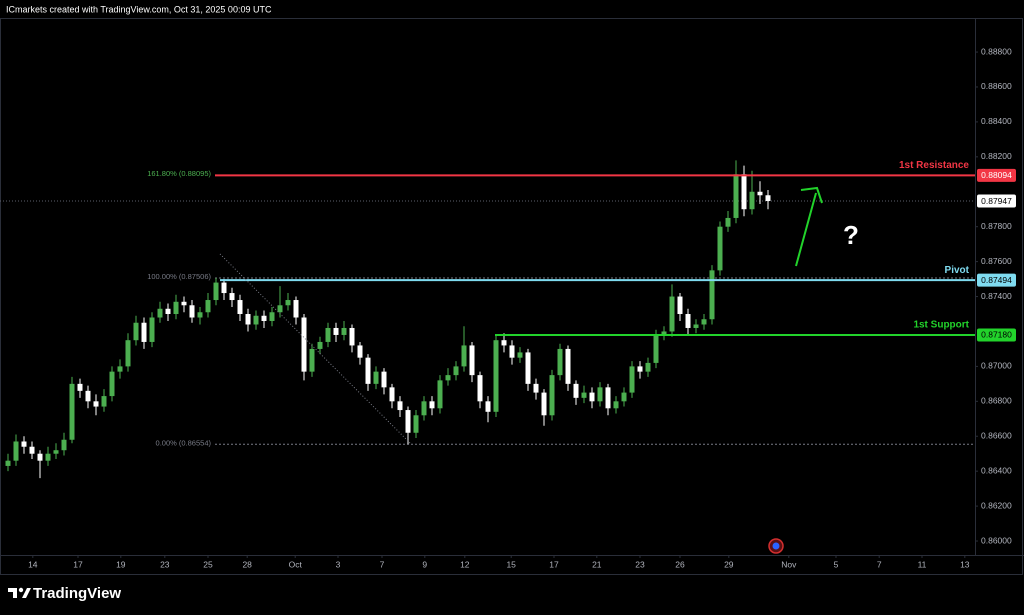 The height and width of the screenshot is (615, 1024). Describe the element at coordinates (33, 564) in the screenshot. I see `x-tick-label: 14` at that location.